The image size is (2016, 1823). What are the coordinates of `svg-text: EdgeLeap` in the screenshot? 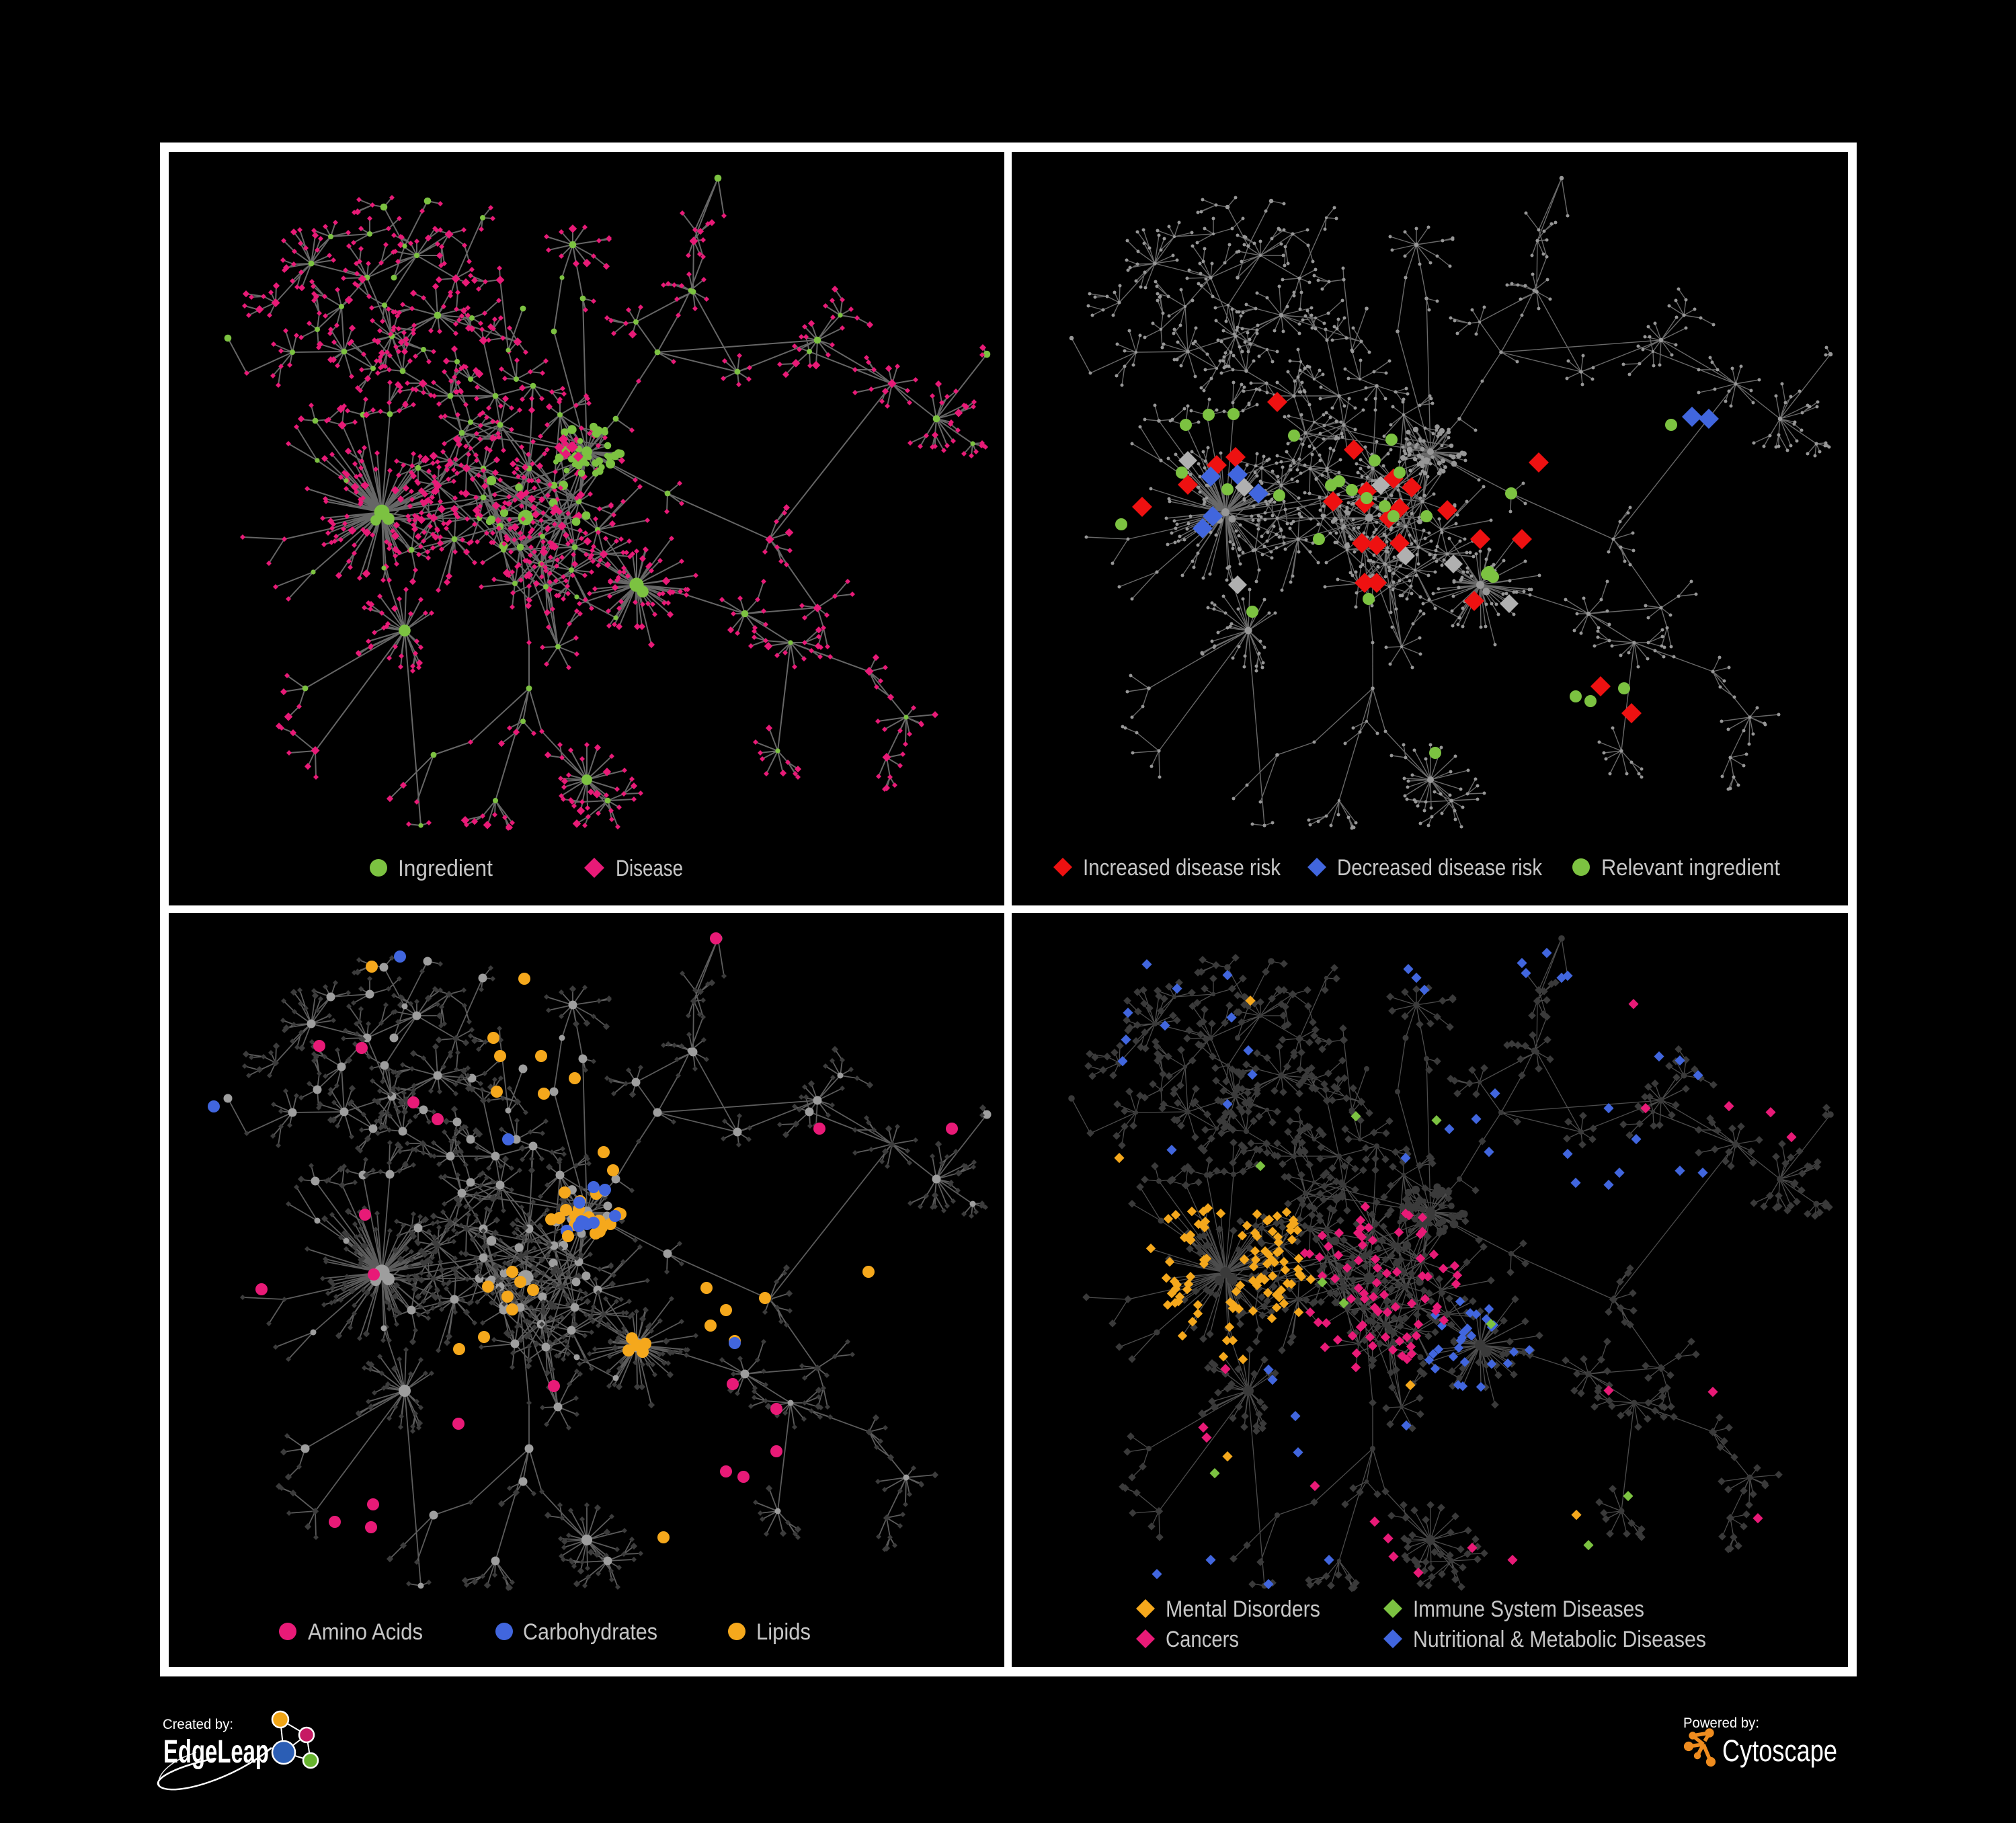 It's located at (216, 1752).